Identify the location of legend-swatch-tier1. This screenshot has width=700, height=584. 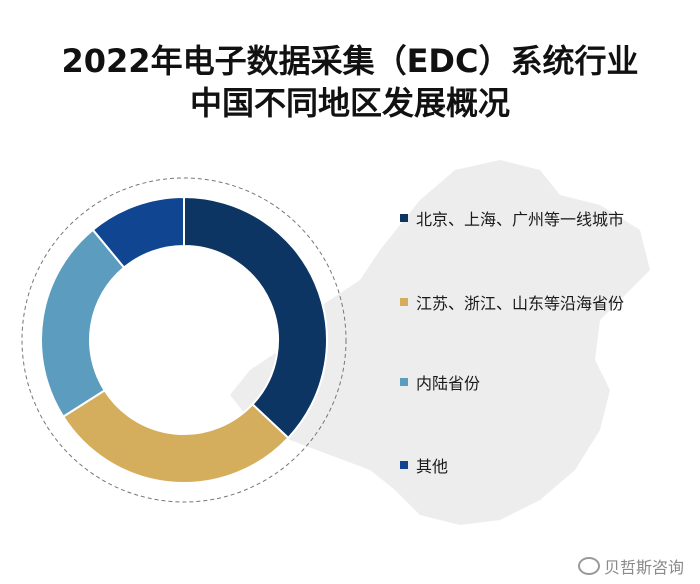
(404, 218).